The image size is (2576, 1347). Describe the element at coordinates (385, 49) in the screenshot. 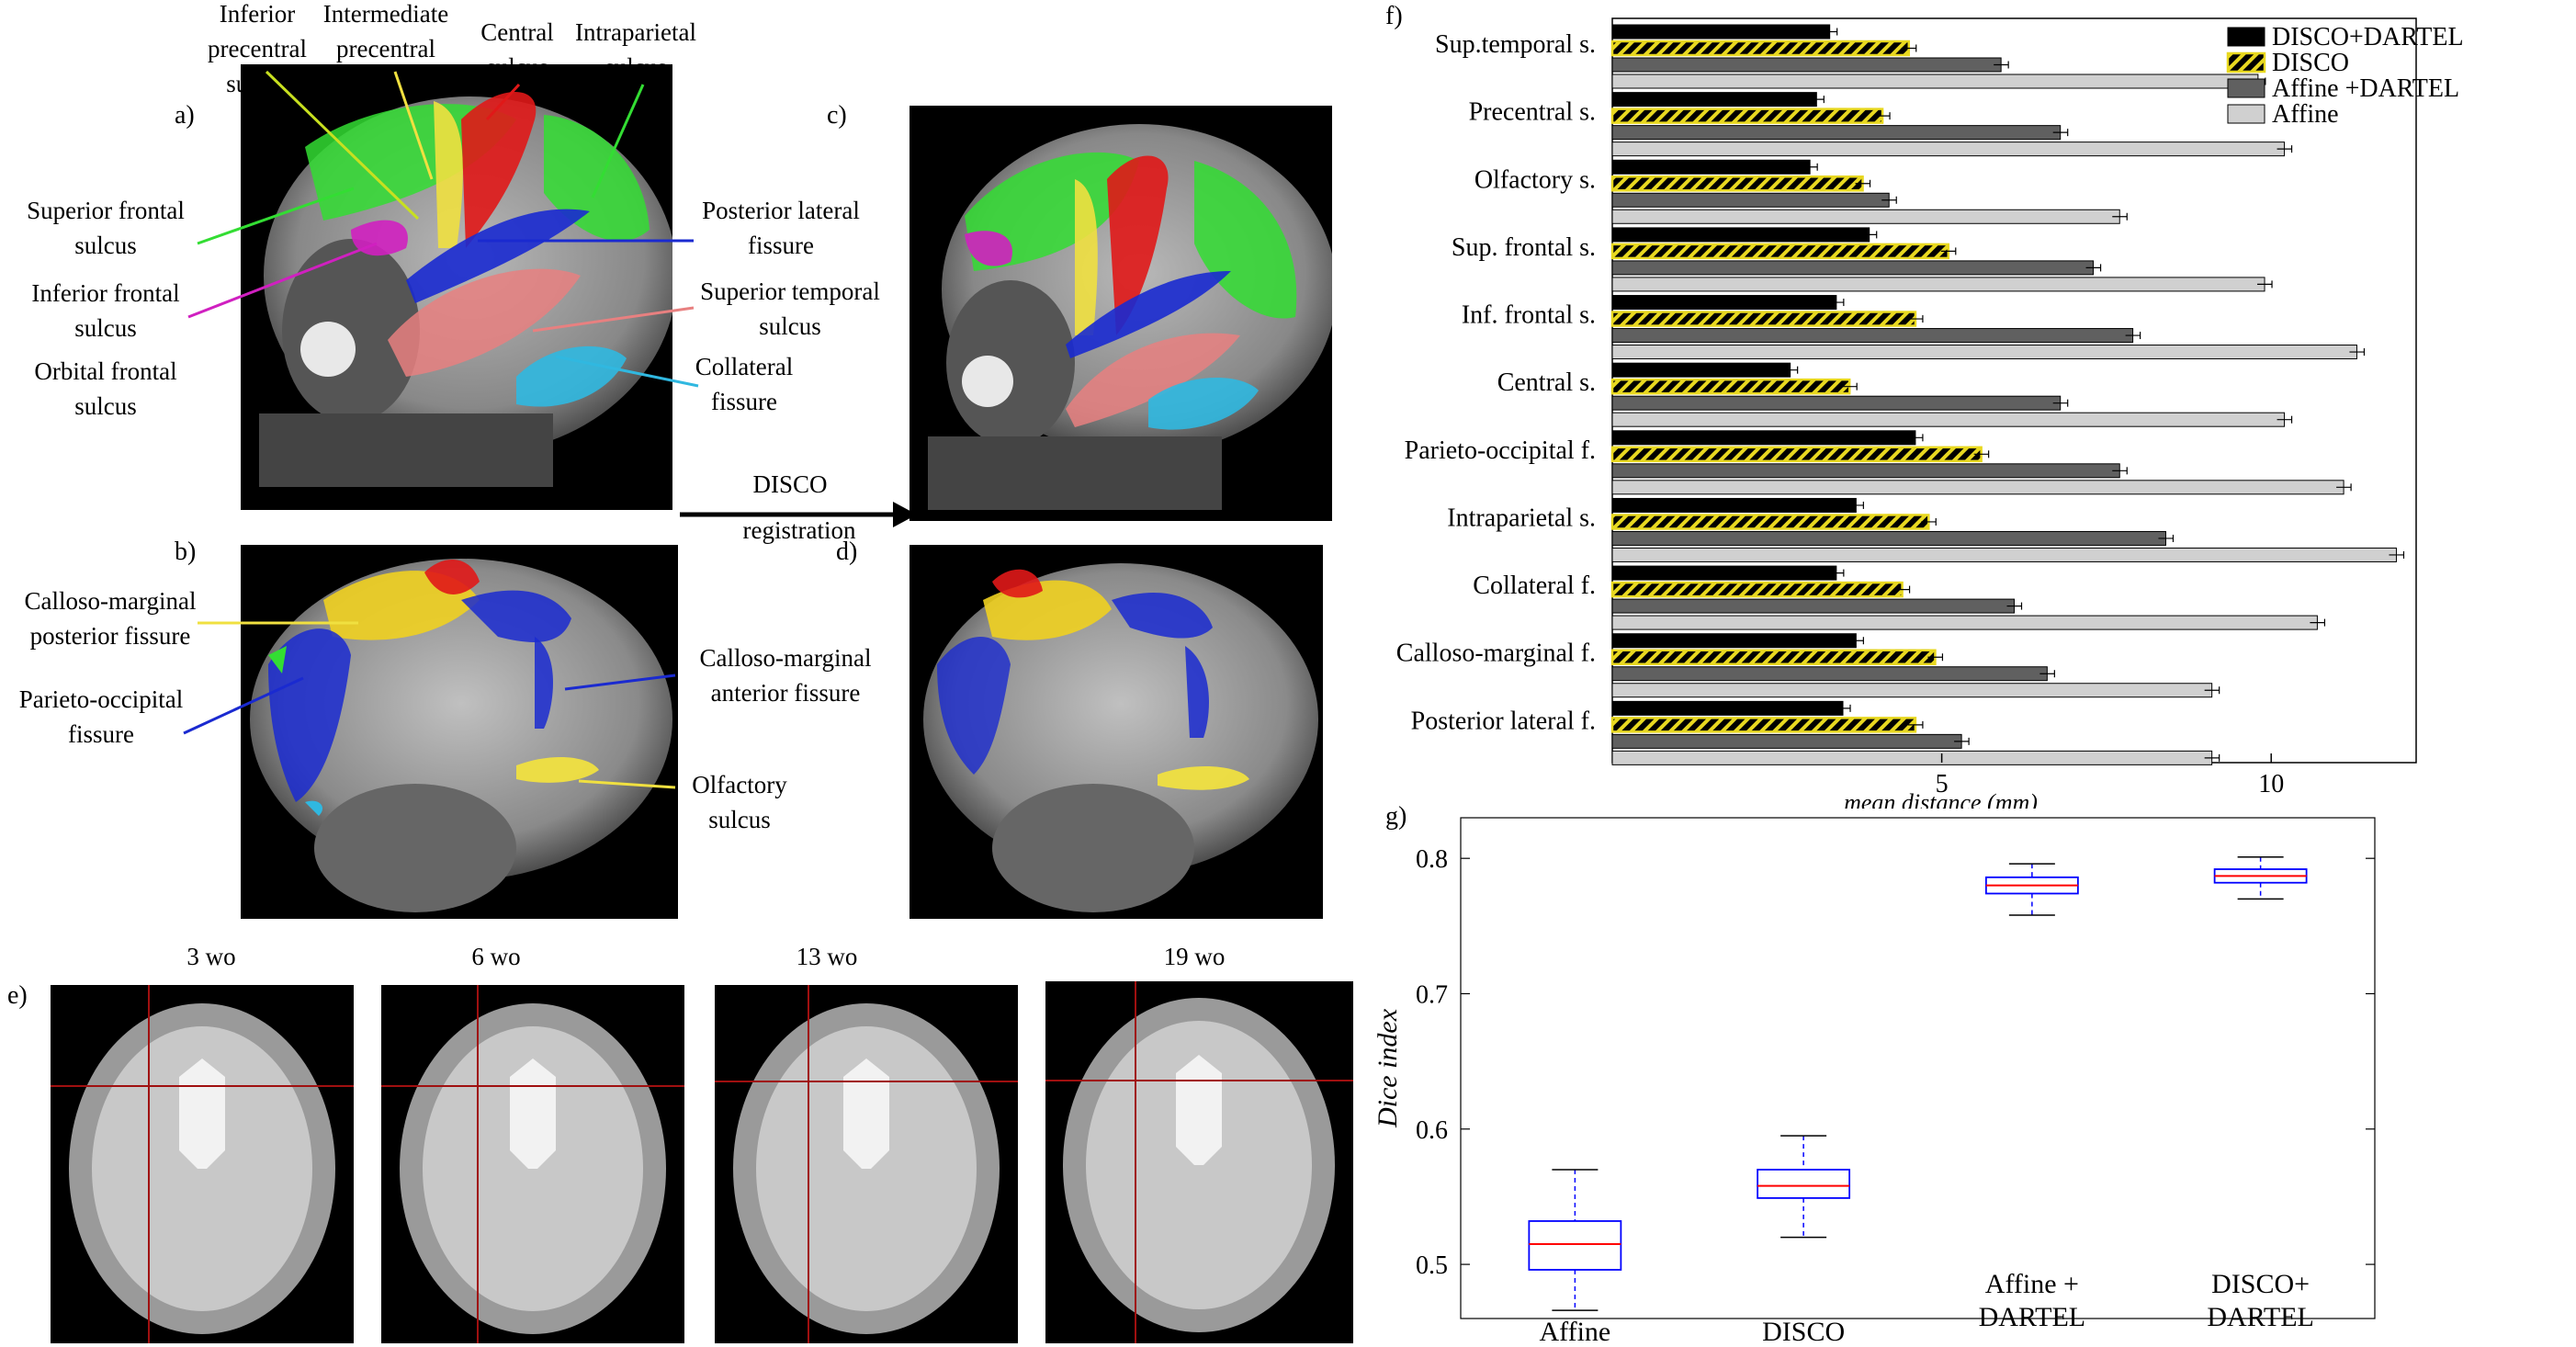

I see `label-intermediate-precentral: Intermediate precentral sulcus` at that location.